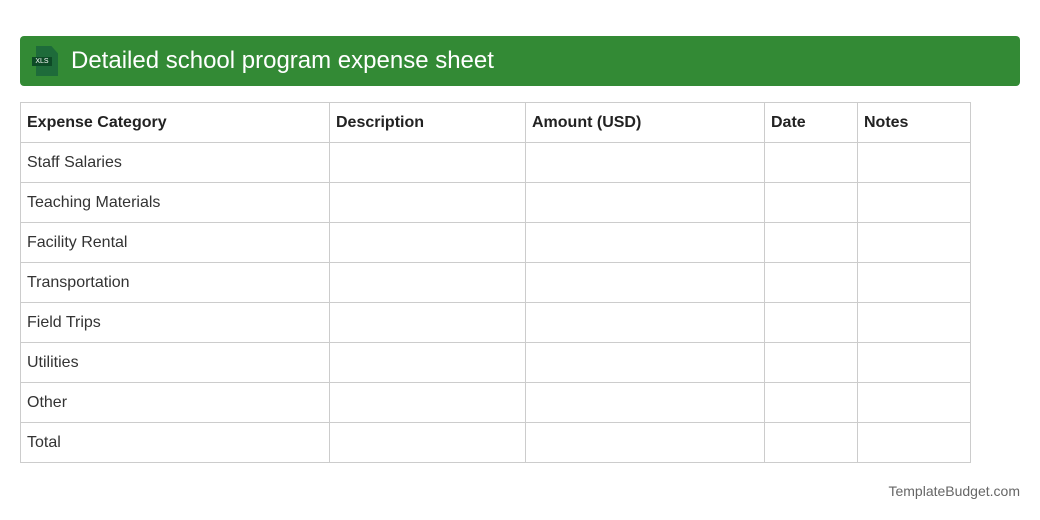 This screenshot has height=520, width=1040. I want to click on table-row: Utilities, so click(495, 362).